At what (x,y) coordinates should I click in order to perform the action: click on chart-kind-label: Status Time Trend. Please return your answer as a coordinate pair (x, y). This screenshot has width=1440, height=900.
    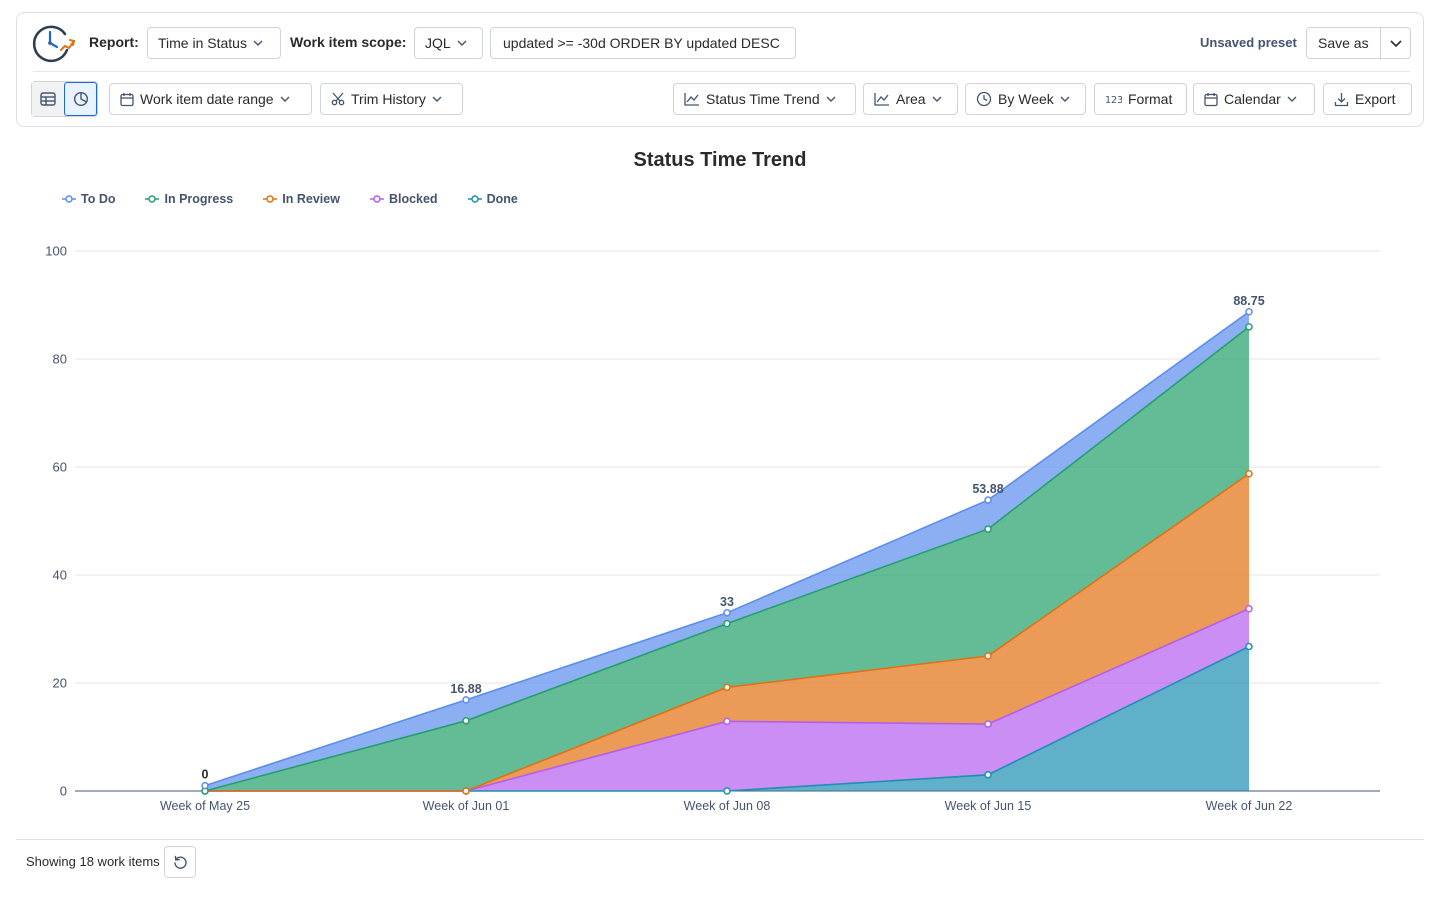
    Looking at the image, I should click on (763, 99).